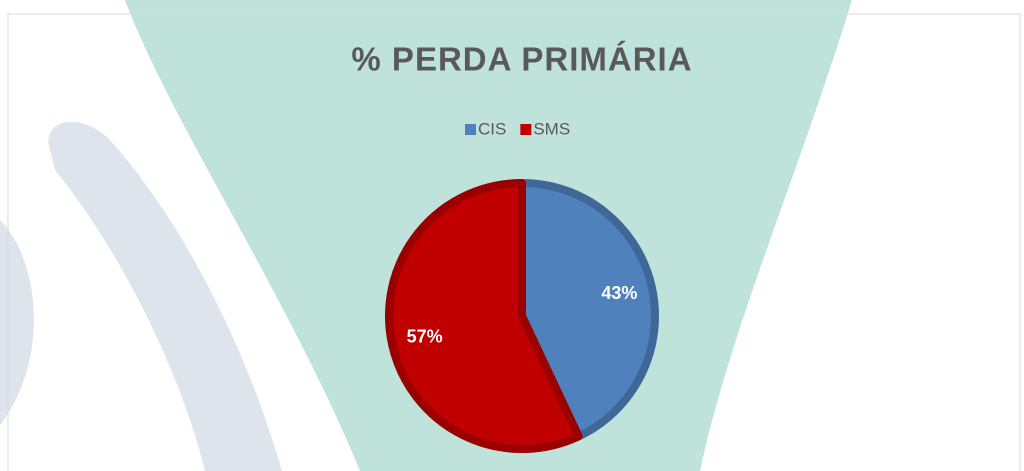 This screenshot has height=471, width=1024. Describe the element at coordinates (17, 322) in the screenshot. I see `background-arc` at that location.